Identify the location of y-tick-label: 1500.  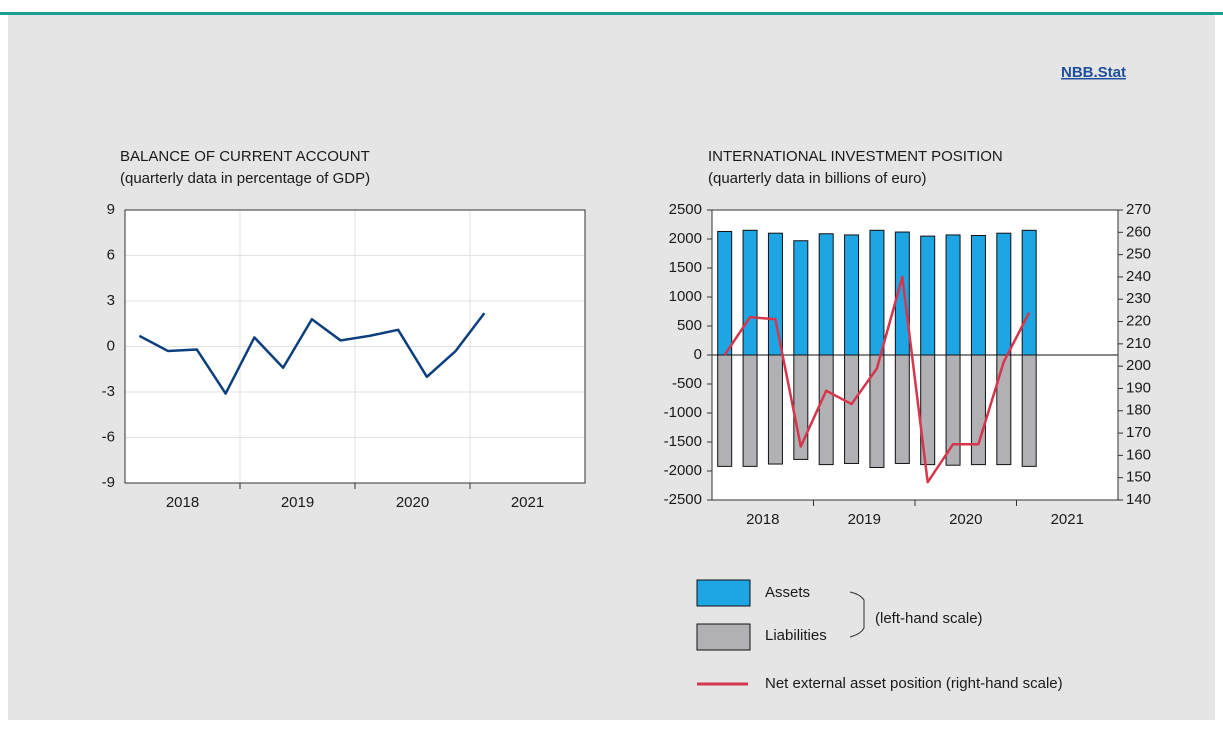
(685, 267).